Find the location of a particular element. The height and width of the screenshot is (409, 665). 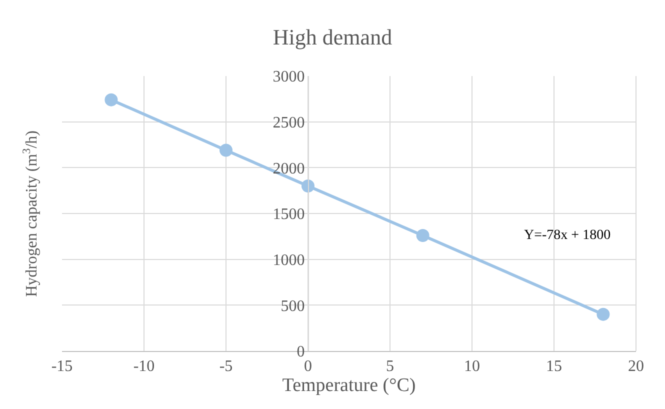

x-tick-label: 5 is located at coordinates (390, 367).